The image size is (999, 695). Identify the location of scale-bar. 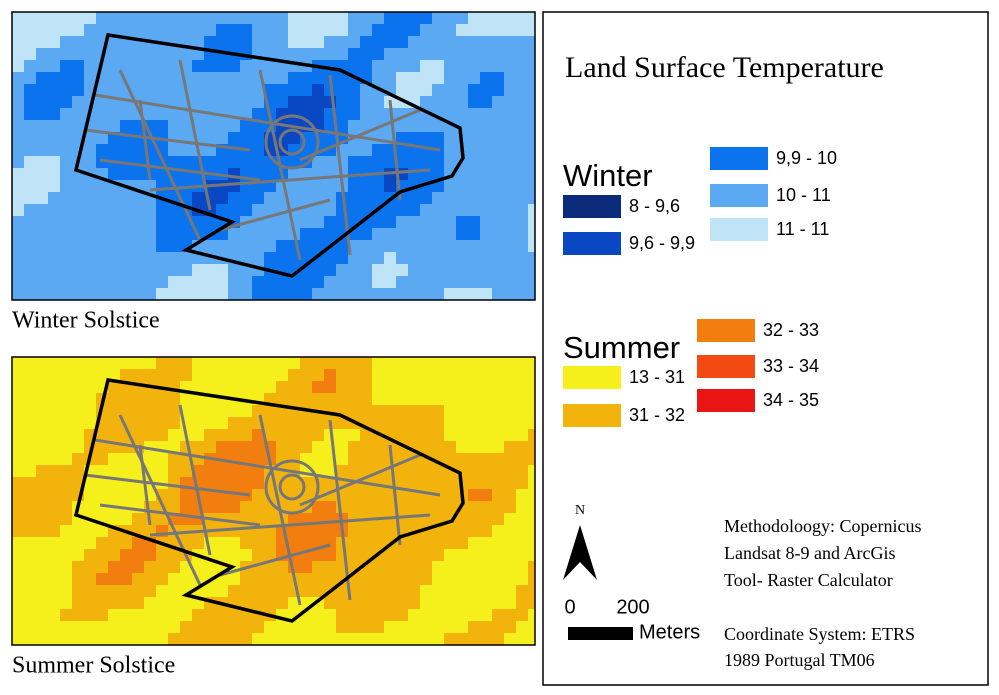
(600, 633).